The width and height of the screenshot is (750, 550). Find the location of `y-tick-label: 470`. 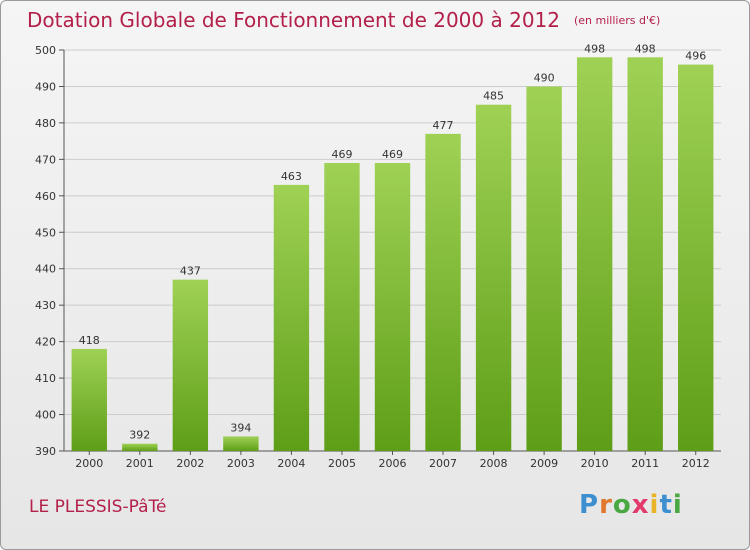

y-tick-label: 470 is located at coordinates (45, 159).